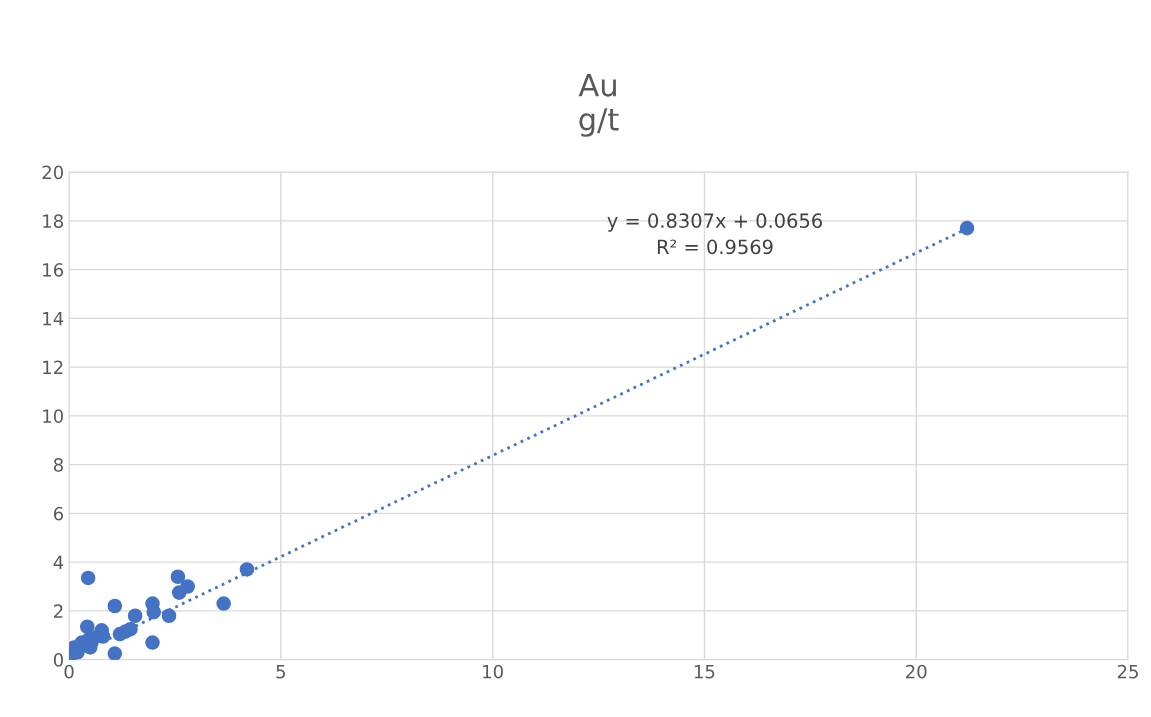 This screenshot has height=717, width=1151. I want to click on y-tick-label: 8, so click(58, 465).